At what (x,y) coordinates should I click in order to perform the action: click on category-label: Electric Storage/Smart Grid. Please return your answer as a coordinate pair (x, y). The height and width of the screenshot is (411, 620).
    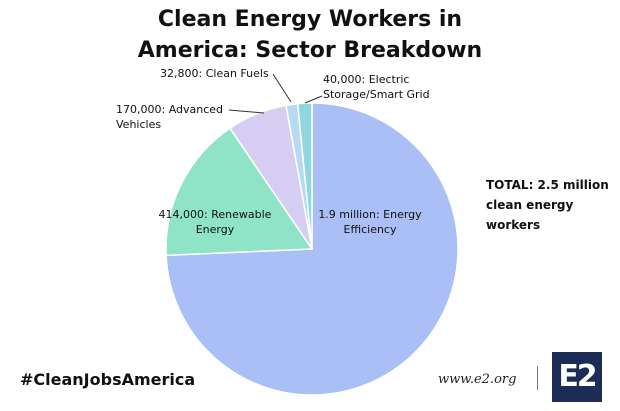
    Looking at the image, I should click on (376, 87).